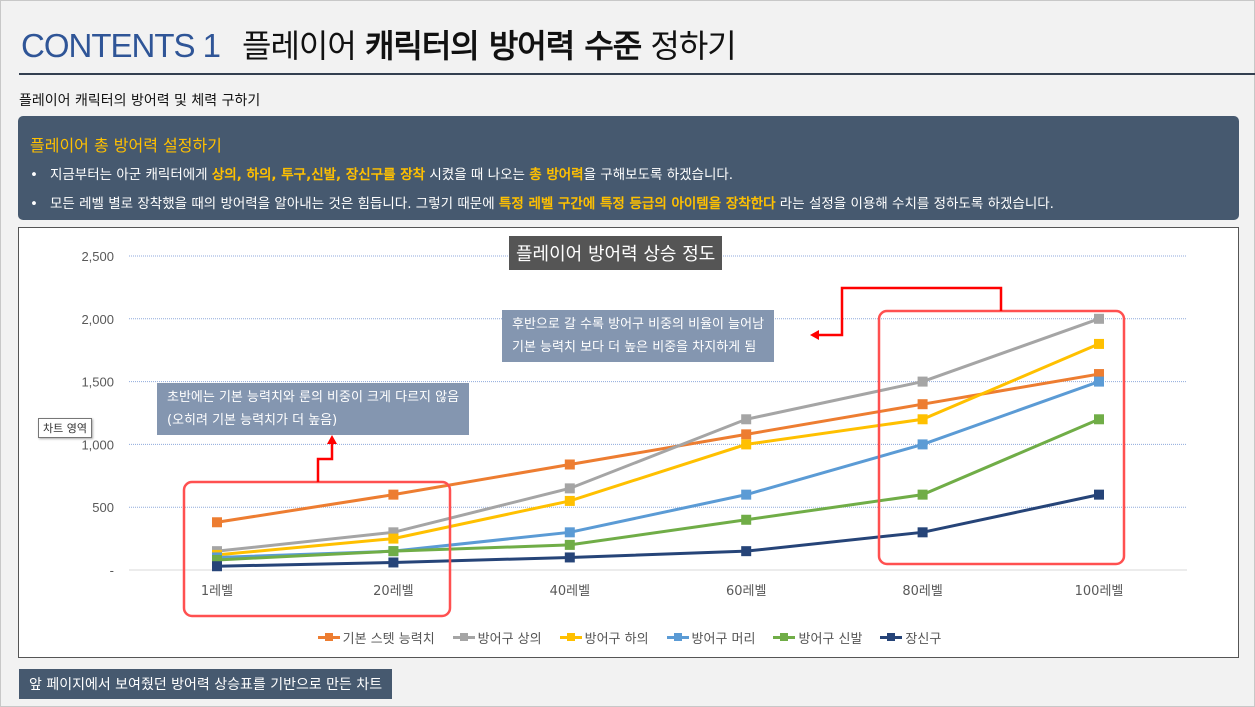 This screenshot has height=707, width=1255. I want to click on x-tick-label: 1레벨, so click(217, 591).